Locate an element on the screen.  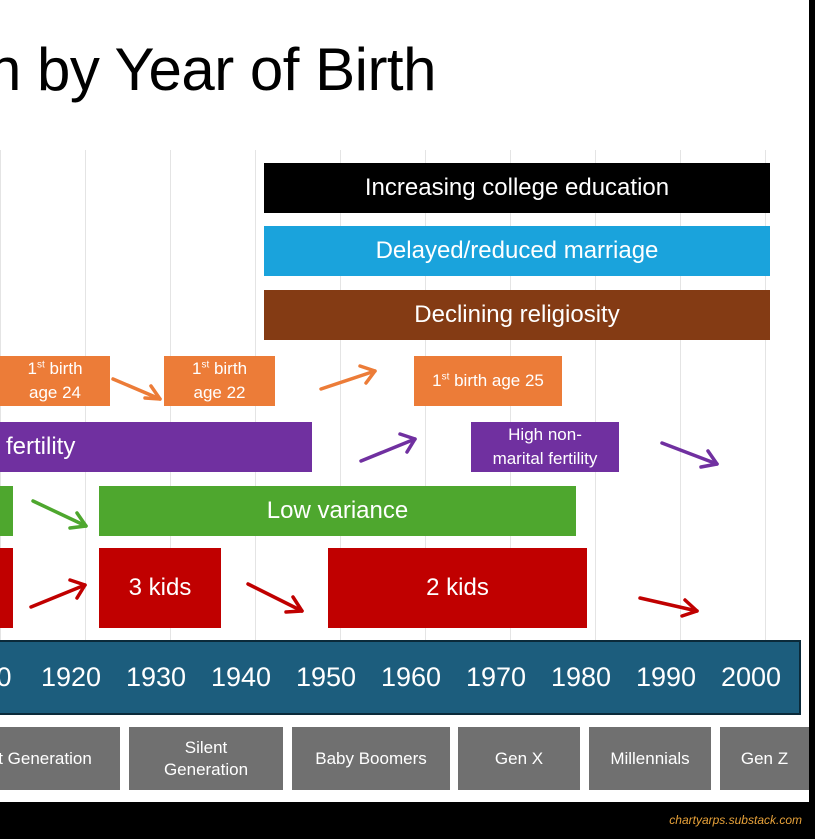
bar-label: 3 kids is located at coordinates (160, 587).